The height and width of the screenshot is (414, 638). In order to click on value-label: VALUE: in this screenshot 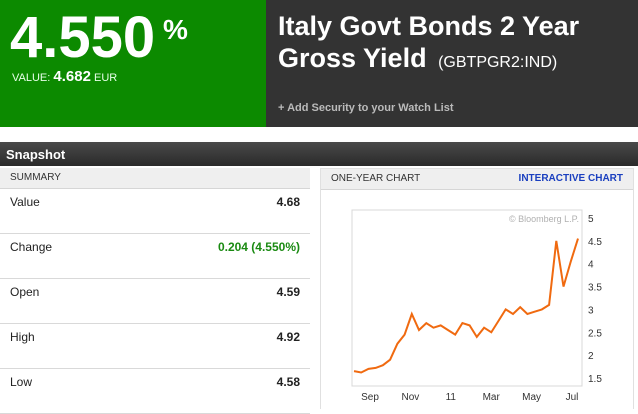, I will do `click(31, 78)`.